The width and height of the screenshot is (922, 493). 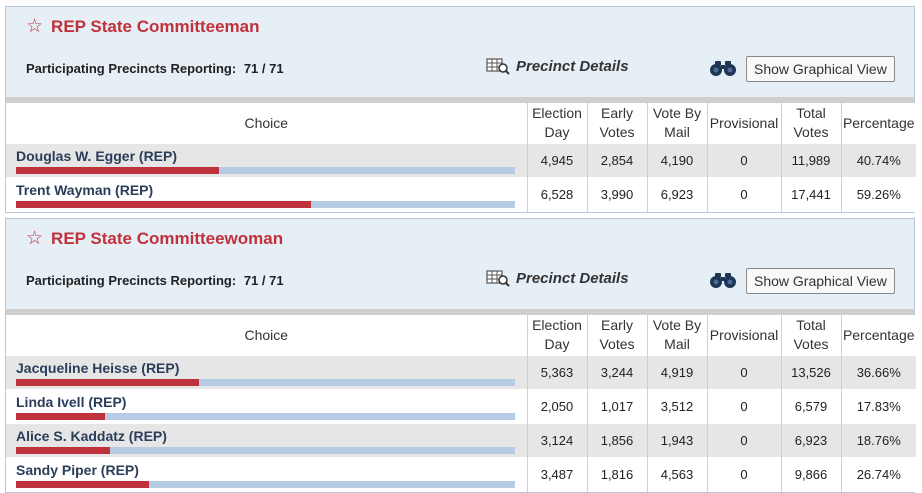 What do you see at coordinates (85, 190) in the screenshot?
I see `candidate-name: Trent Wayman (REP)` at bounding box center [85, 190].